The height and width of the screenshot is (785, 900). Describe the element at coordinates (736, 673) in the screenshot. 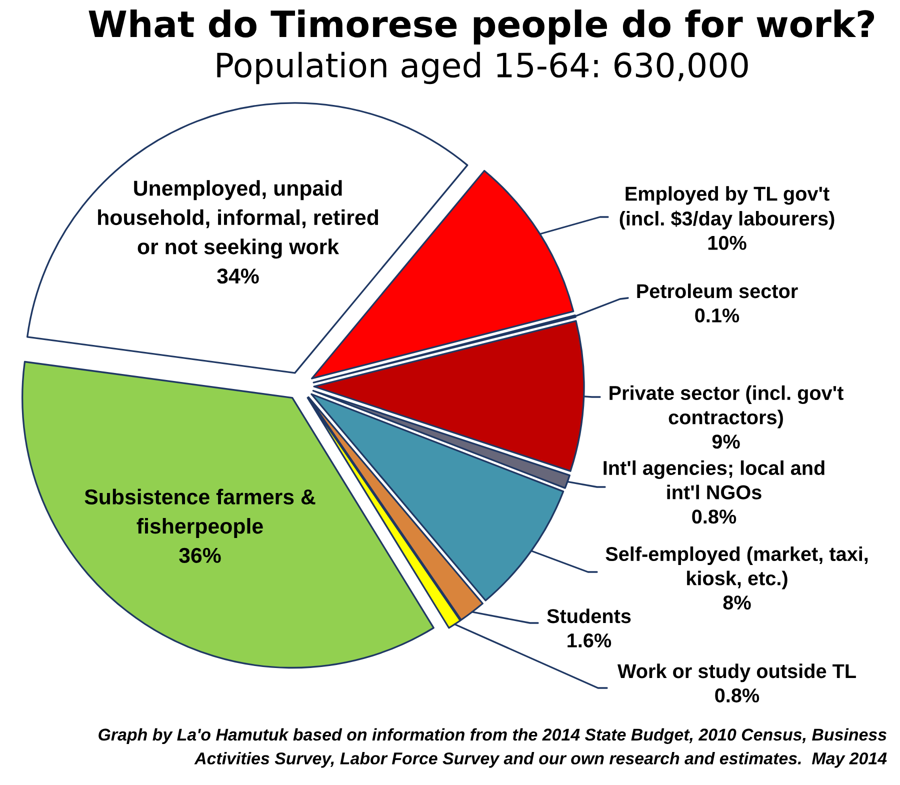

I see `slice-label: Work or study outside TL` at that location.